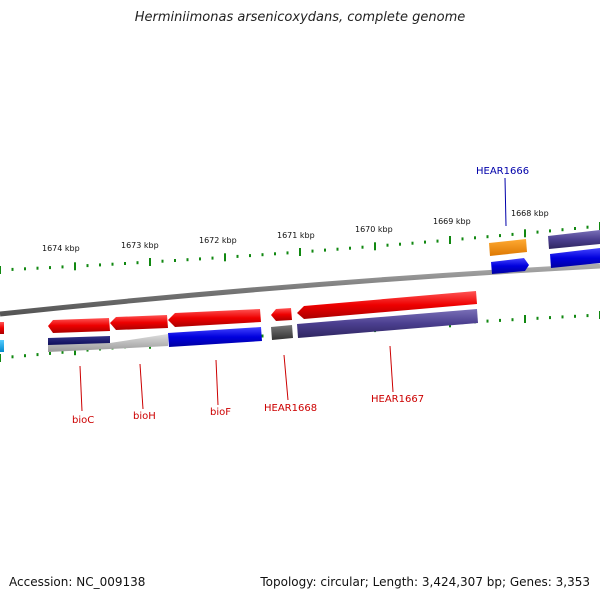 Image resolution: width=600 pixels, height=600 pixels. I want to click on feature-rna-orange, so click(508, 247).